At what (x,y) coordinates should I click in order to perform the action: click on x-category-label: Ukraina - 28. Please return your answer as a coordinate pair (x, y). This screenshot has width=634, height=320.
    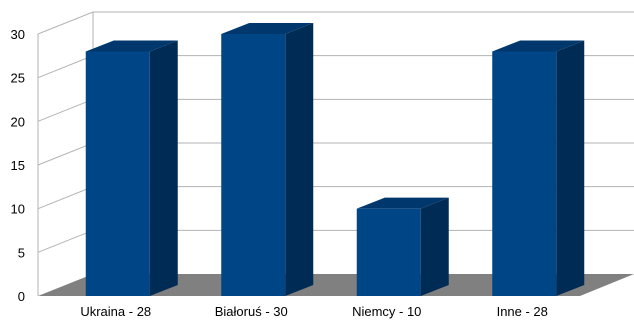
    Looking at the image, I should click on (115, 311).